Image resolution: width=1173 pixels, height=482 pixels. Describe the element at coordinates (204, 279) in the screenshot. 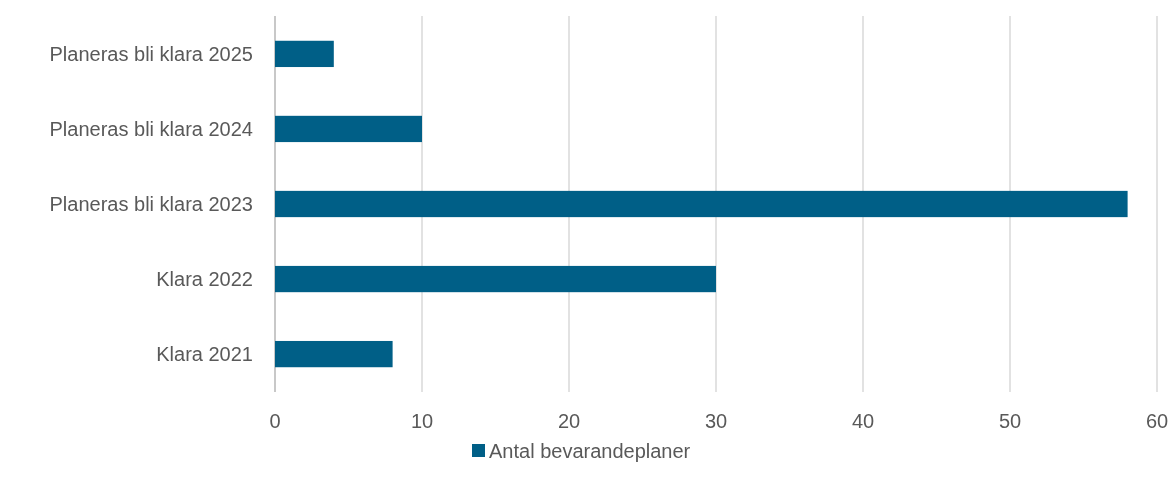

I see `y-tick-label: Klara 2022` at that location.